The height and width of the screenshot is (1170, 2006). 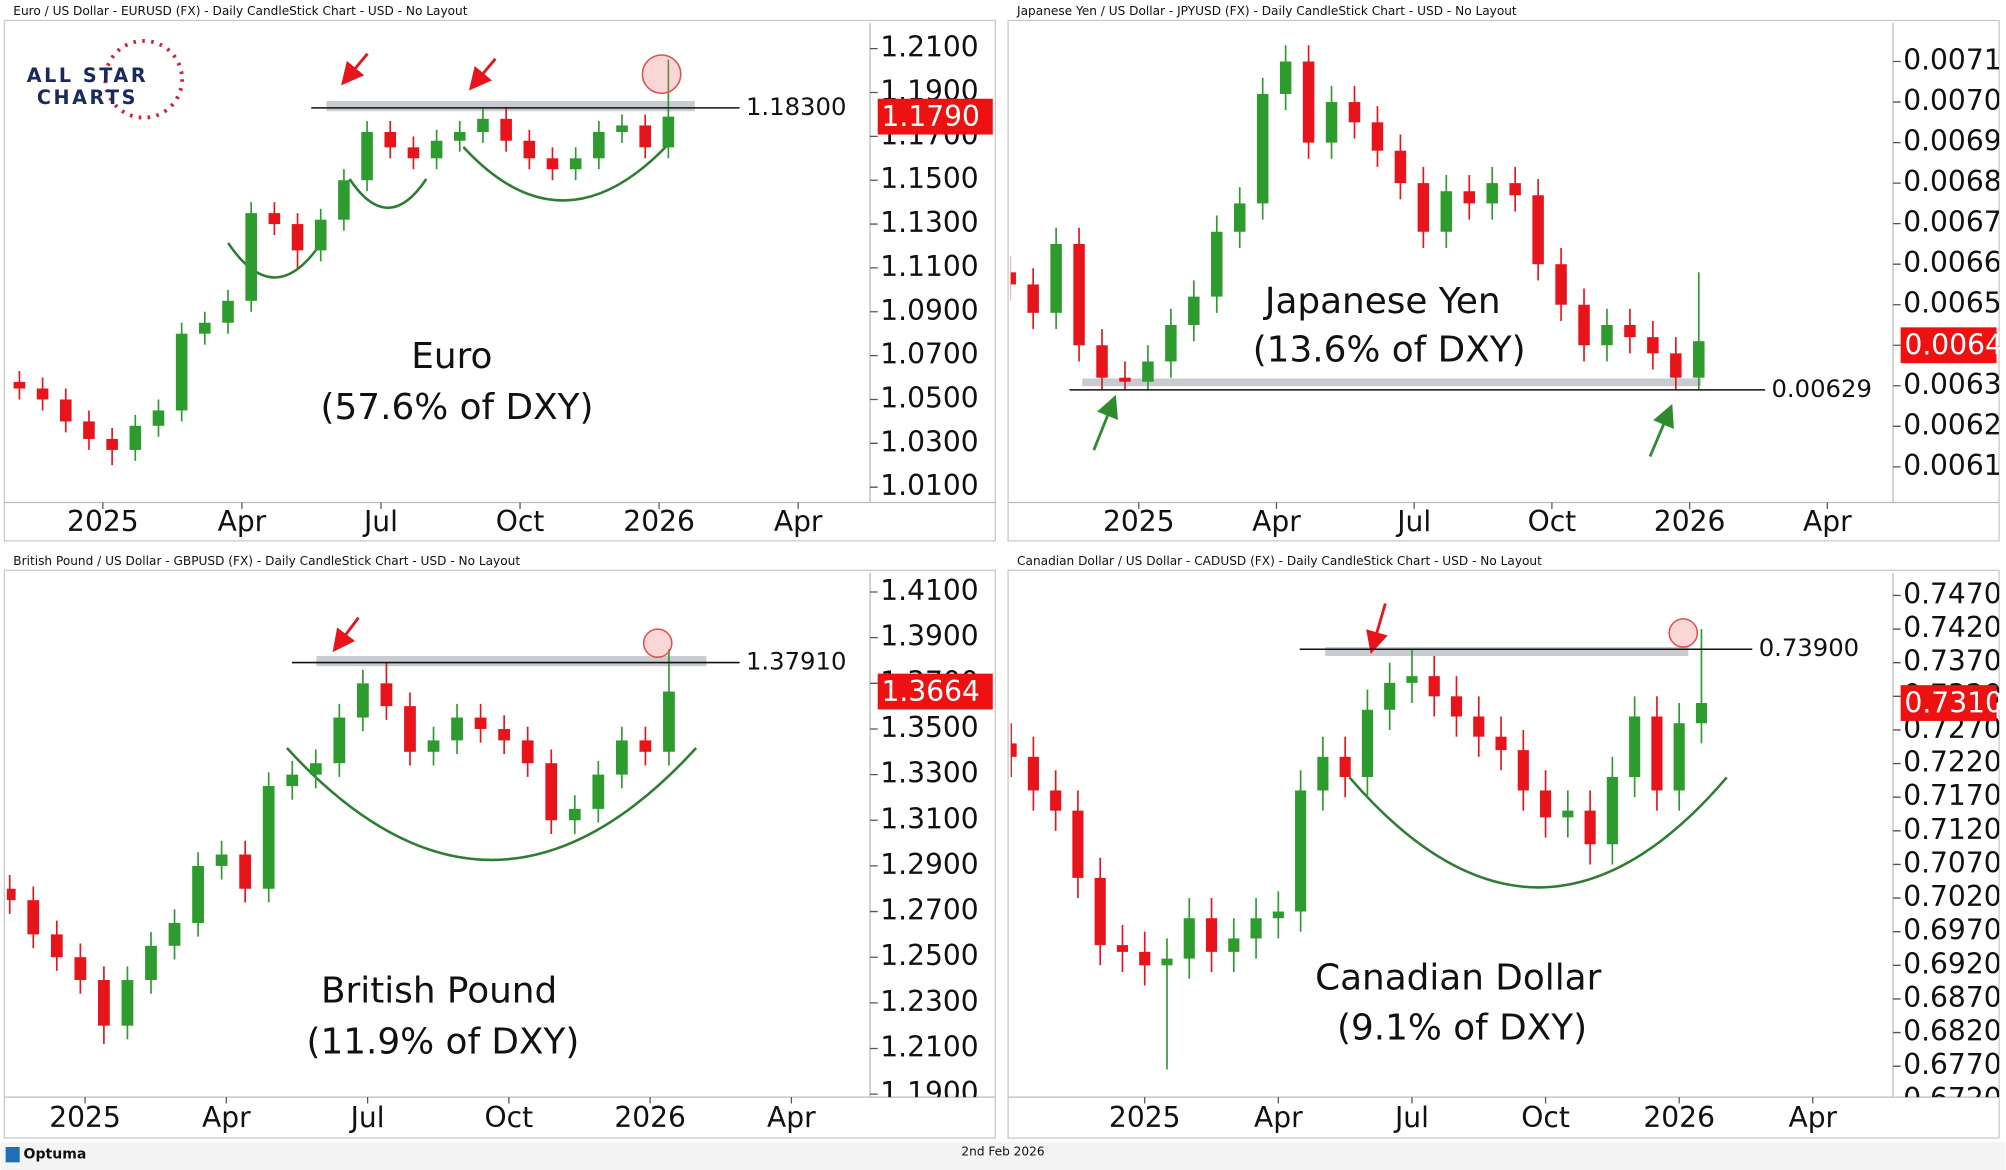 I want to click on y-tick-label: 1.4100, so click(x=929, y=590).